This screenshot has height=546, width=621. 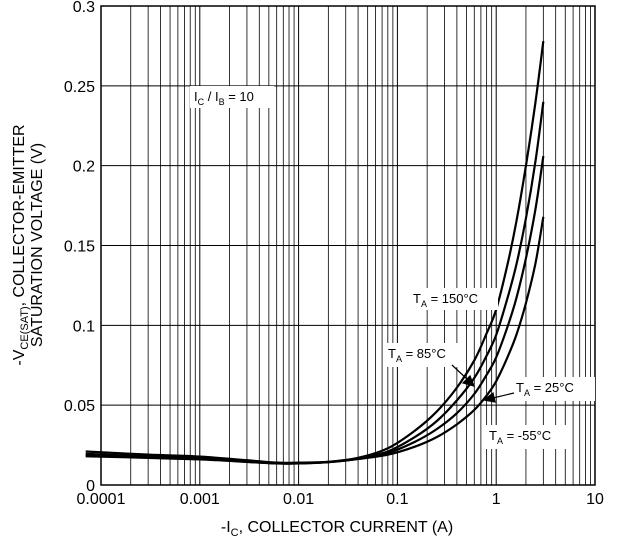 What do you see at coordinates (224, 98) in the screenshot?
I see `svg-text: IC / IB = 10` at bounding box center [224, 98].